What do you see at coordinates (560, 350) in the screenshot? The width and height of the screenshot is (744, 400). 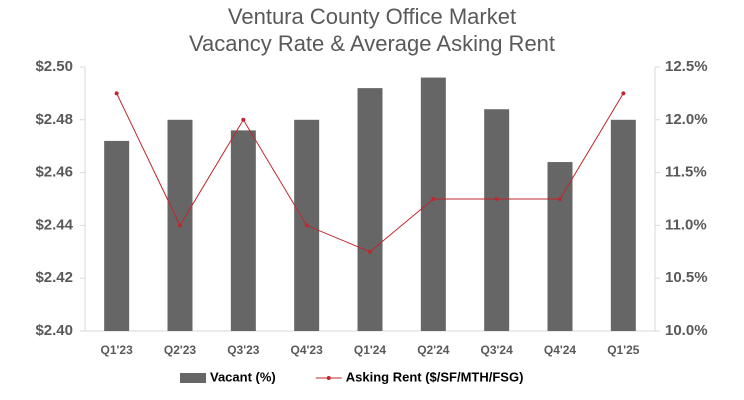 I see `x-tick-label: Q4'24` at bounding box center [560, 350].